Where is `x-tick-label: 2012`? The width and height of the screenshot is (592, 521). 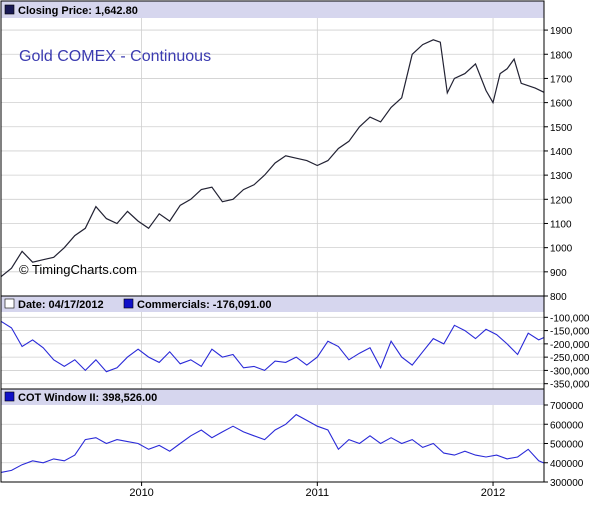 x-tick-label: 2012 is located at coordinates (493, 493).